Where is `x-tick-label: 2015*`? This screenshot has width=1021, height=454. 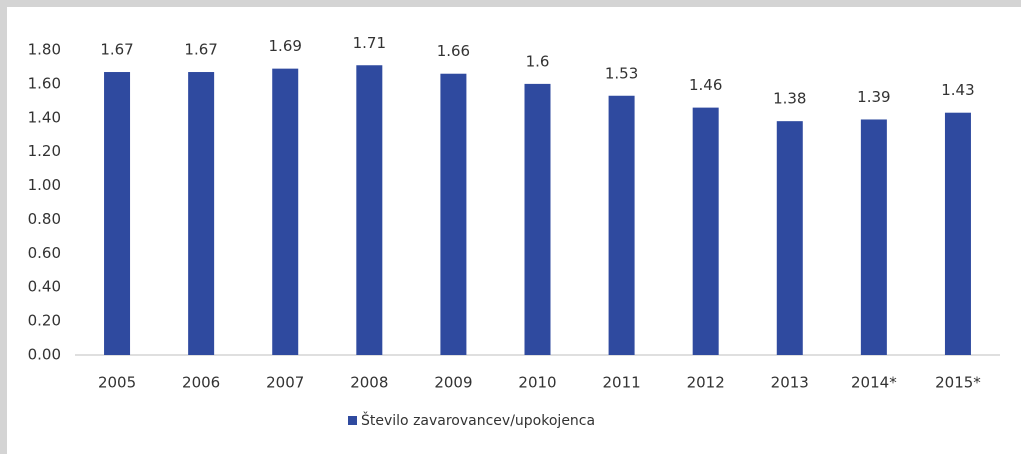
x-tick-label: 2015* is located at coordinates (958, 383).